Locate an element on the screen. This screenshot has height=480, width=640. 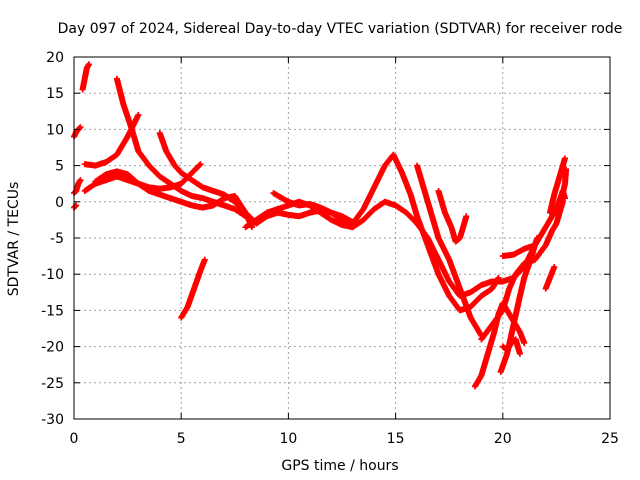
y-tick-label: 0 is located at coordinates (59, 203).